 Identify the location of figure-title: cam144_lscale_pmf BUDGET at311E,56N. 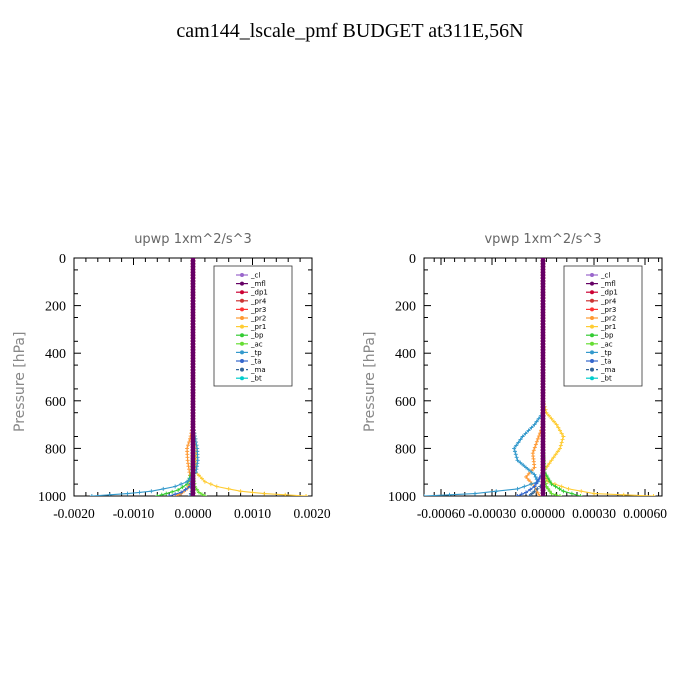
(350, 31).